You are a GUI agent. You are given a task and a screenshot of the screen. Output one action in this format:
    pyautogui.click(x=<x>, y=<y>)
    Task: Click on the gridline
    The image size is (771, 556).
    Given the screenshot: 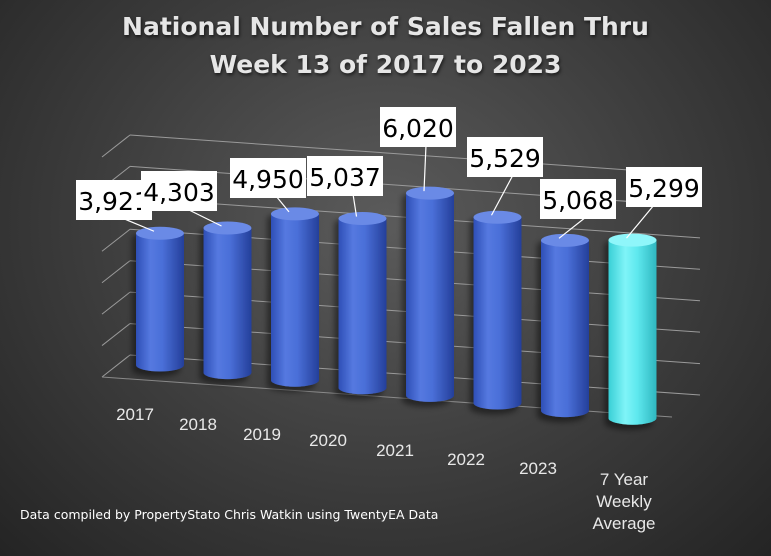 What is the action you would take?
    pyautogui.click(x=415, y=155)
    